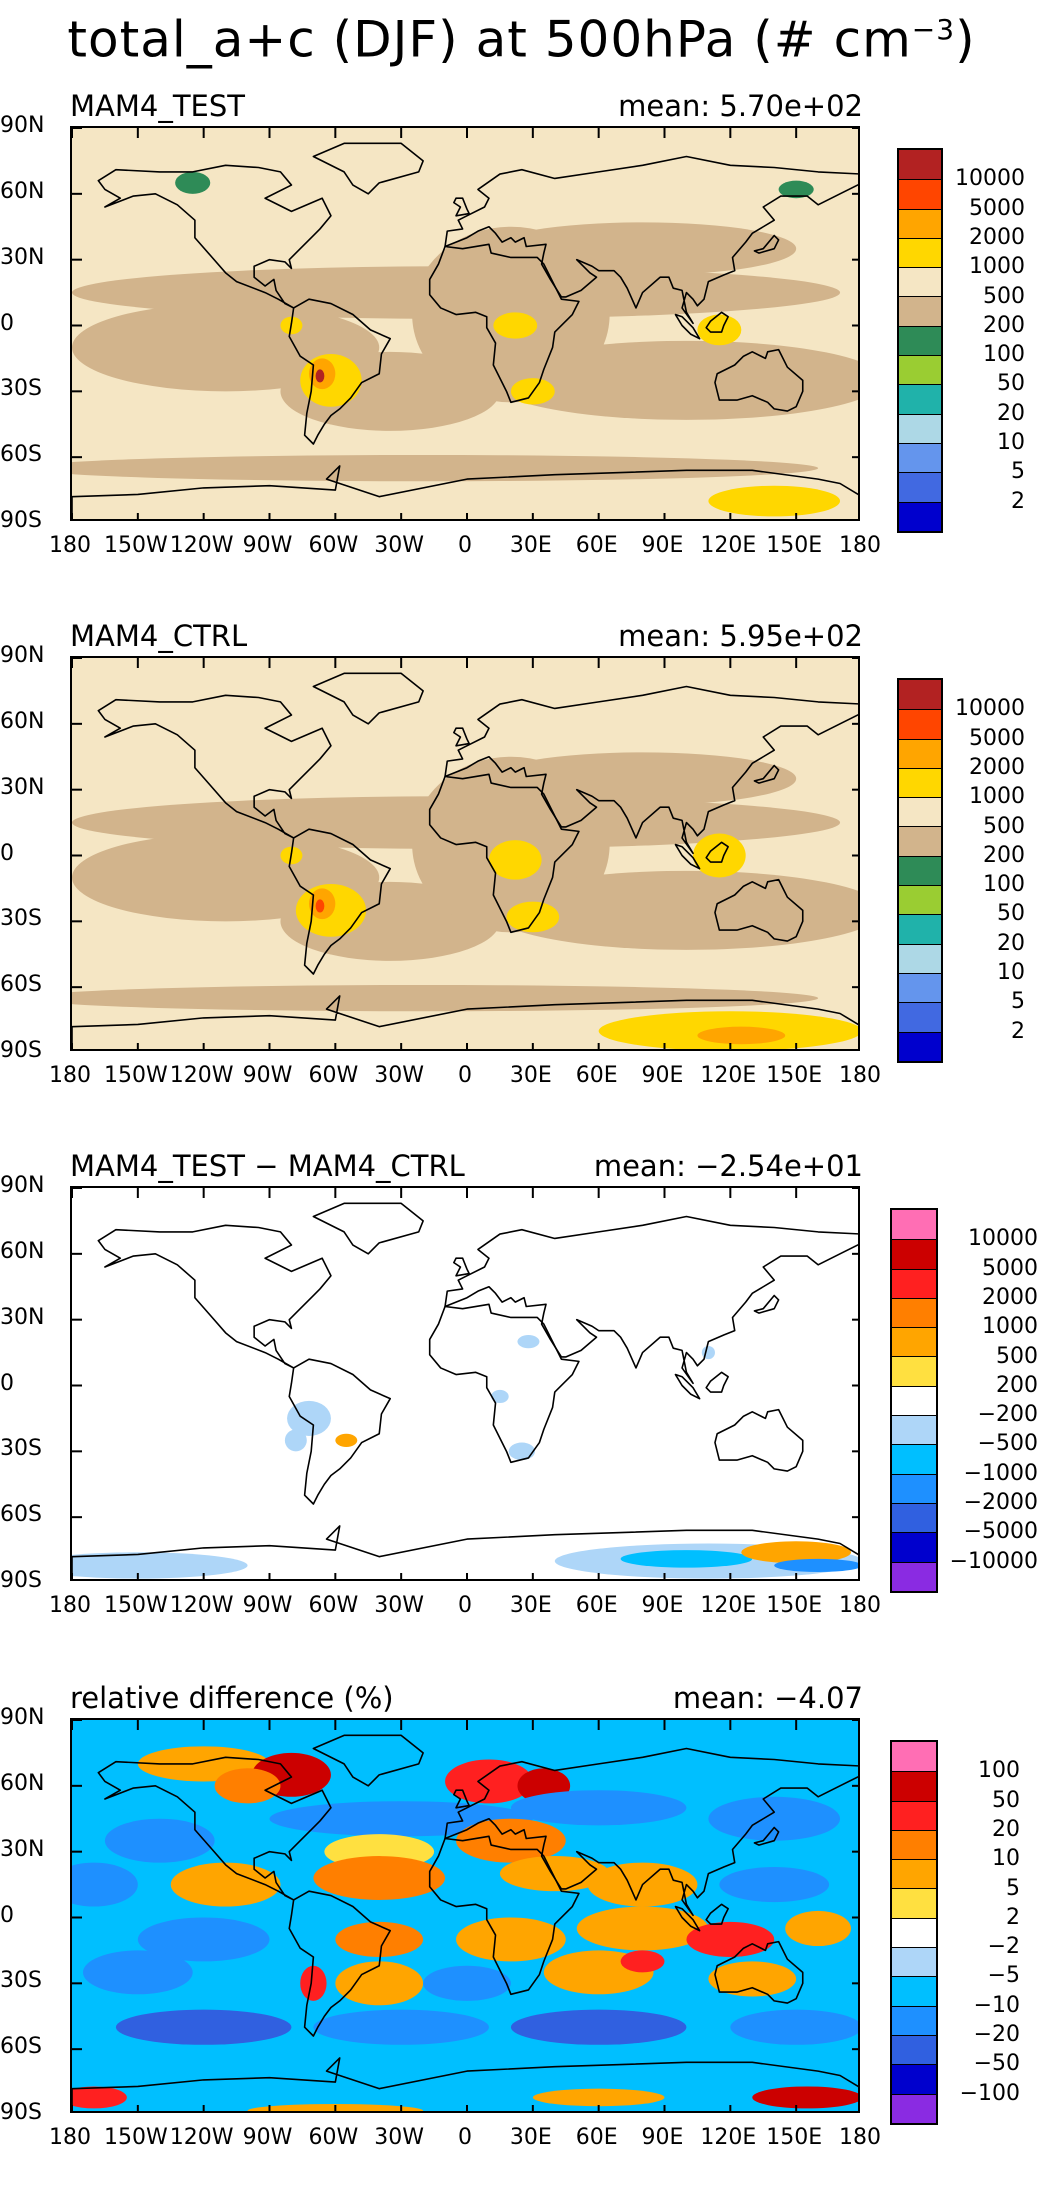 Image resolution: width=1043 pixels, height=2210 pixels. Describe the element at coordinates (530, 1605) in the screenshot. I see `lon-tick-label: 30E` at that location.